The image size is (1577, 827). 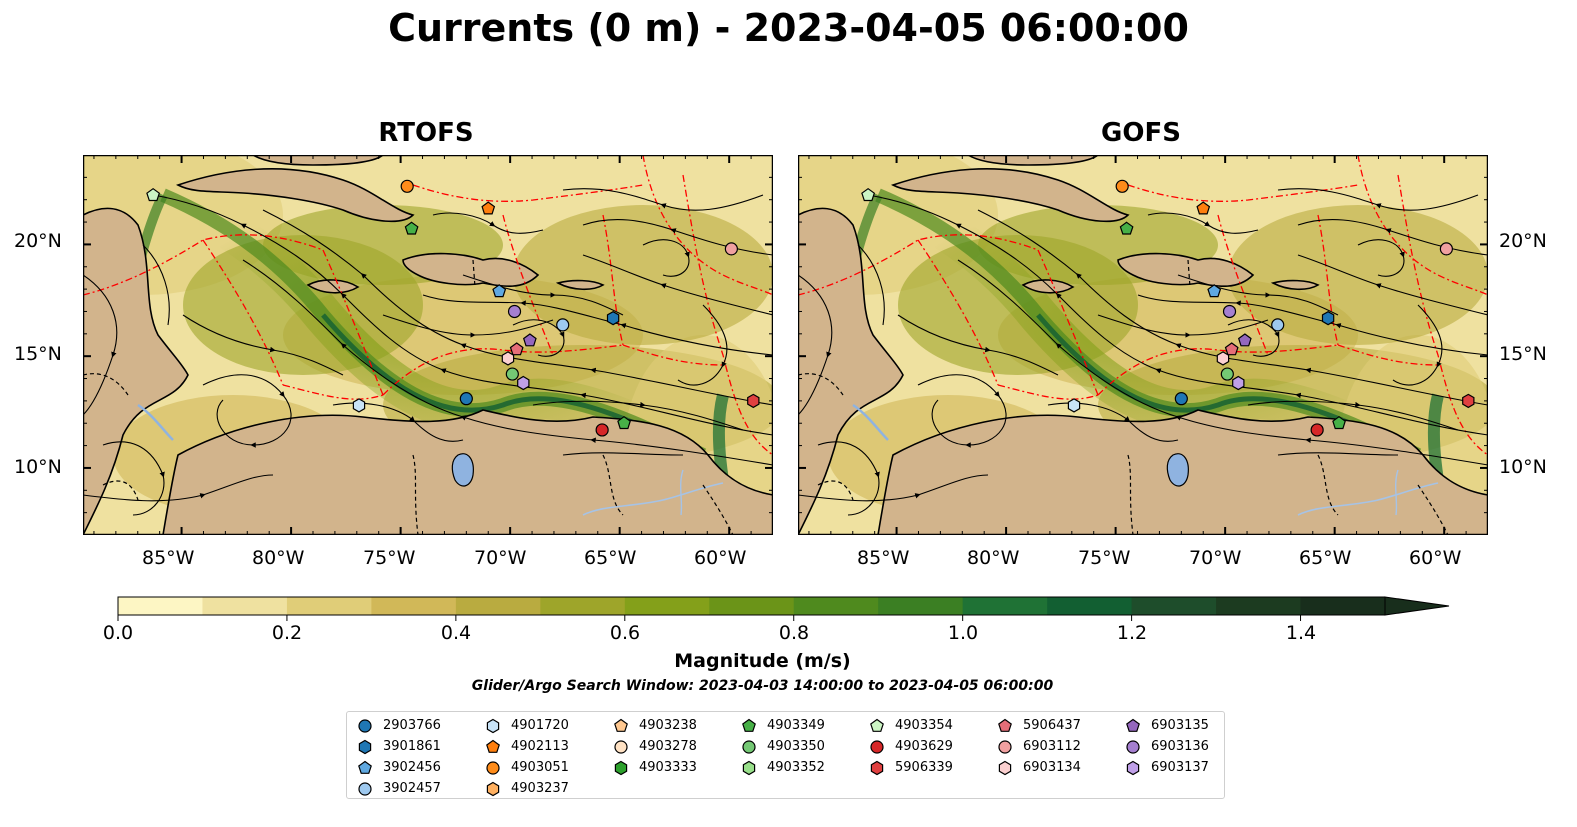 I want to click on lat-label-15n-right: 15°N, so click(x=1523, y=354).